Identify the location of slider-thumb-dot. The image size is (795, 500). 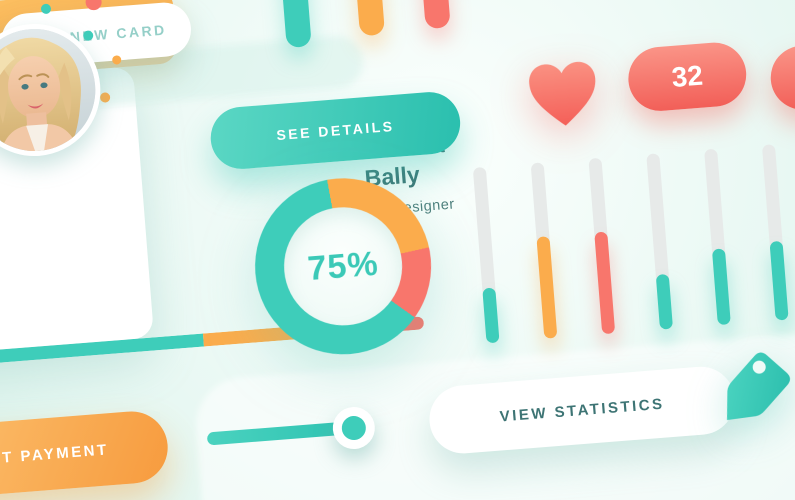
(354, 428).